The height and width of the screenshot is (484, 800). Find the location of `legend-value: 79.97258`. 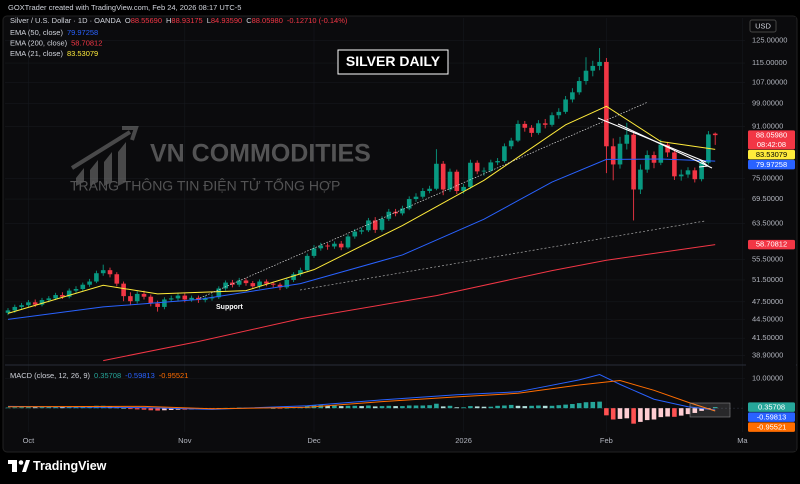

legend-value: 79.97258 is located at coordinates (82, 32).